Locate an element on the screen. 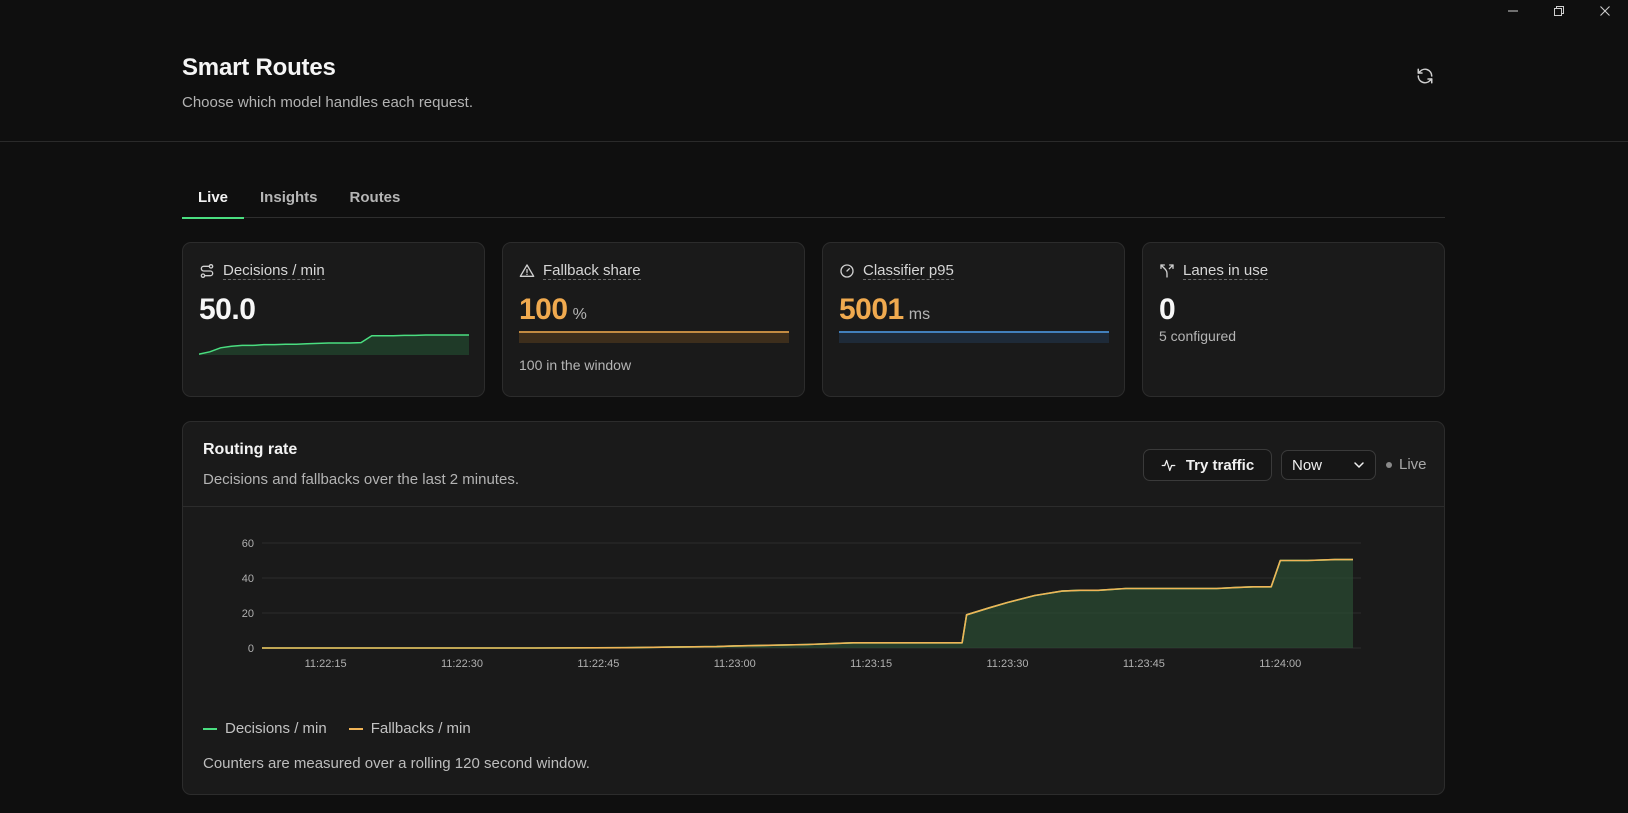  close-icon is located at coordinates (1605, 11).